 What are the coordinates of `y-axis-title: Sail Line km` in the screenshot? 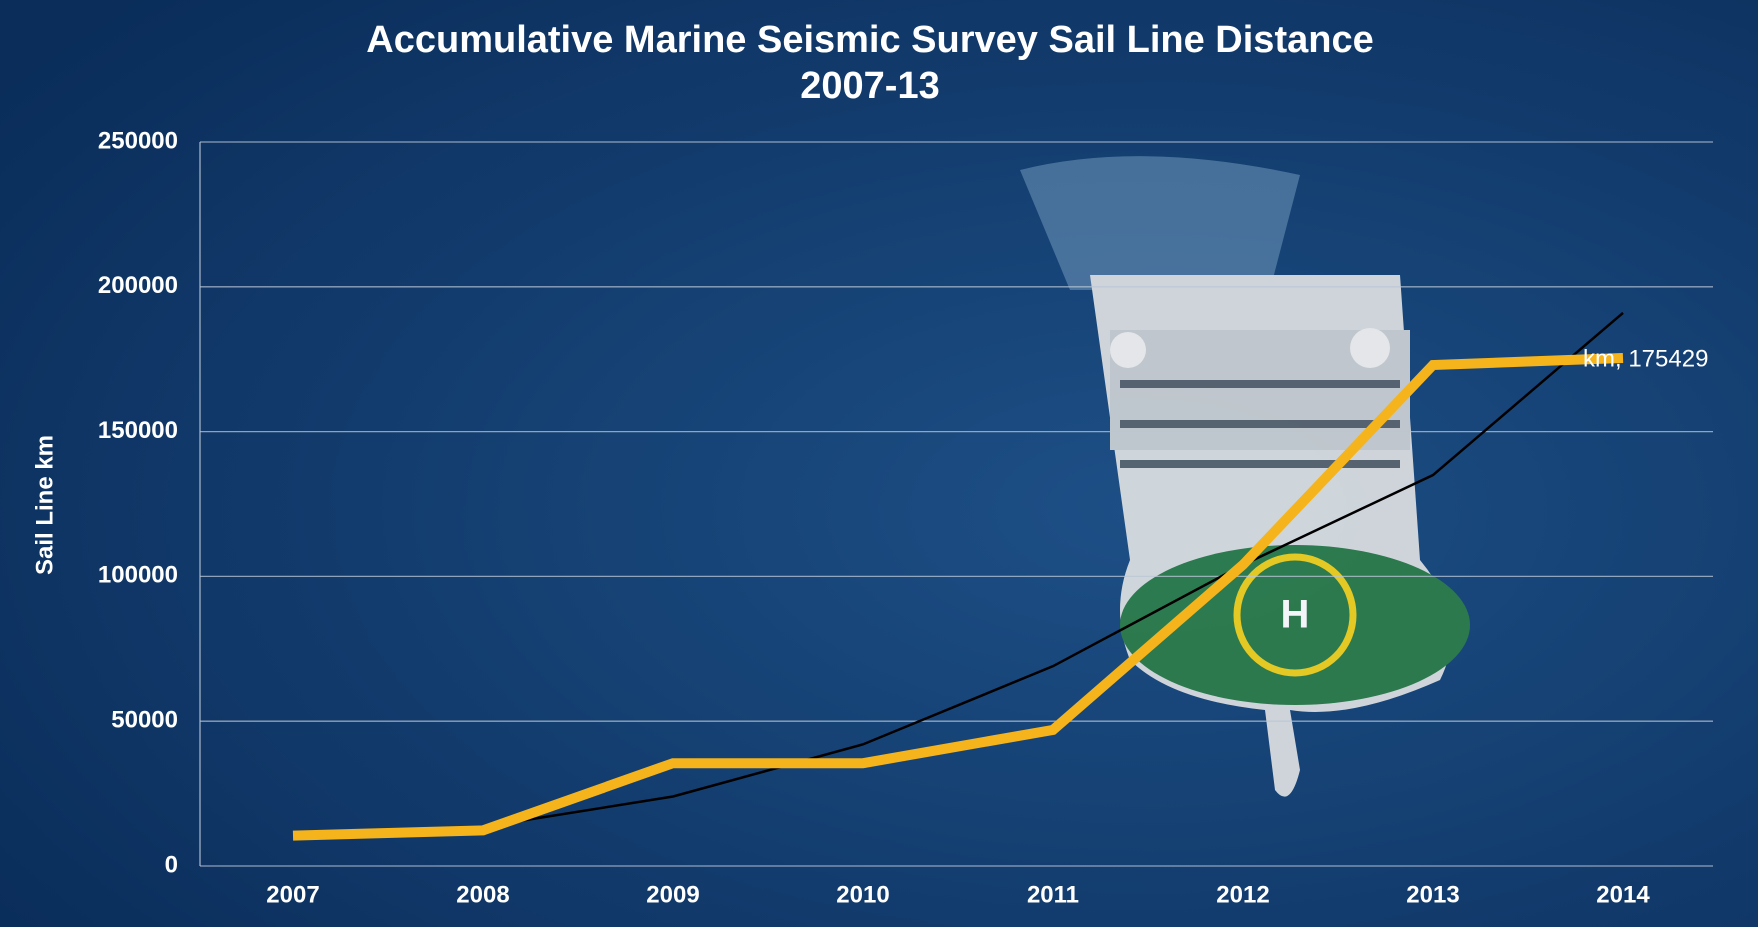 It's located at (44, 505).